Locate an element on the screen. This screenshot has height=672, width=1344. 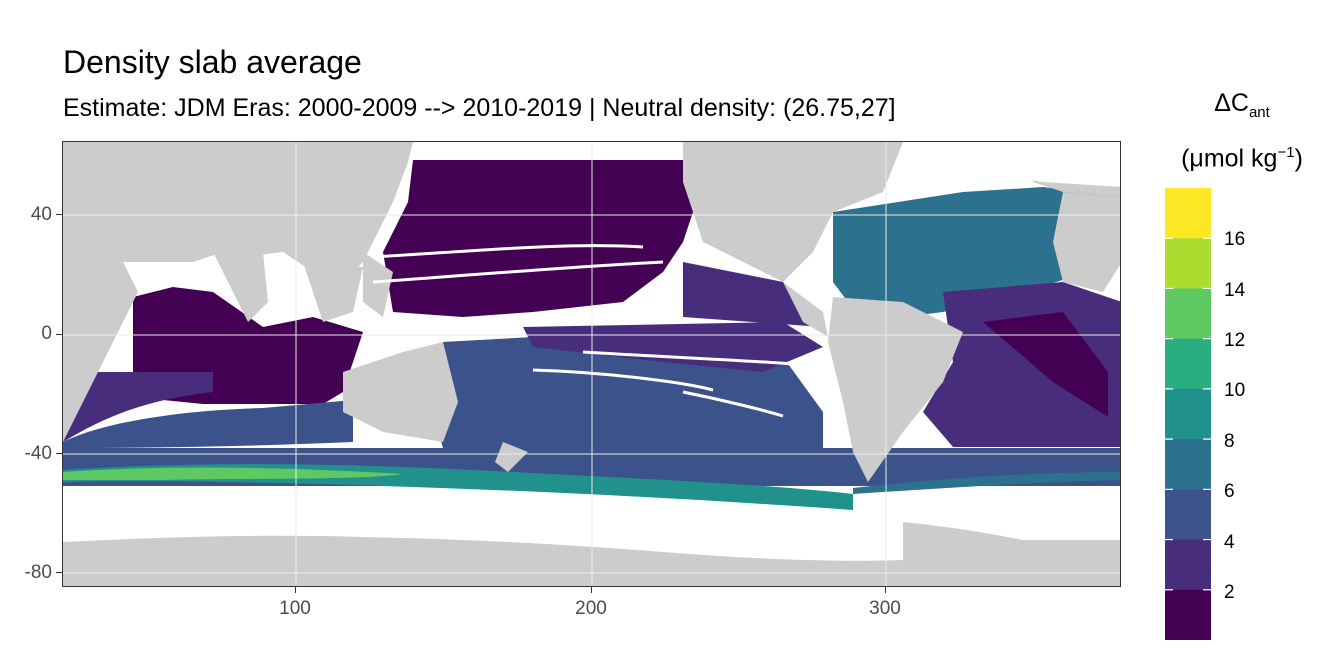
legend-title: ΔCant is located at coordinates (1242, 108).